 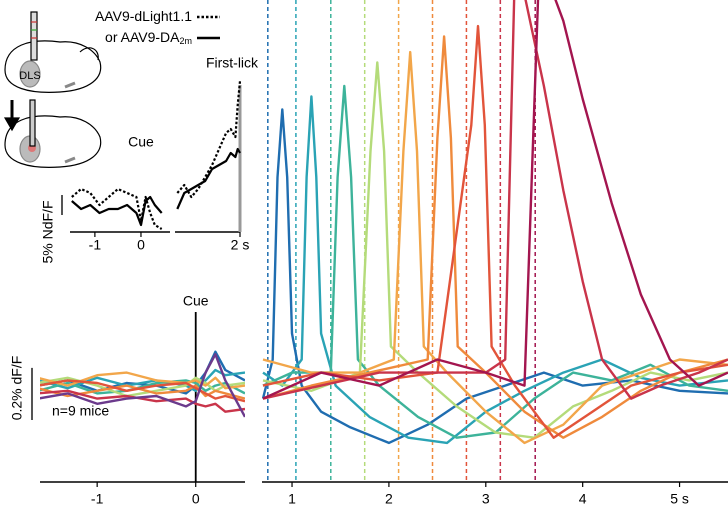 What do you see at coordinates (583, 499) in the screenshot?
I see `x-tick-label: 4` at bounding box center [583, 499].